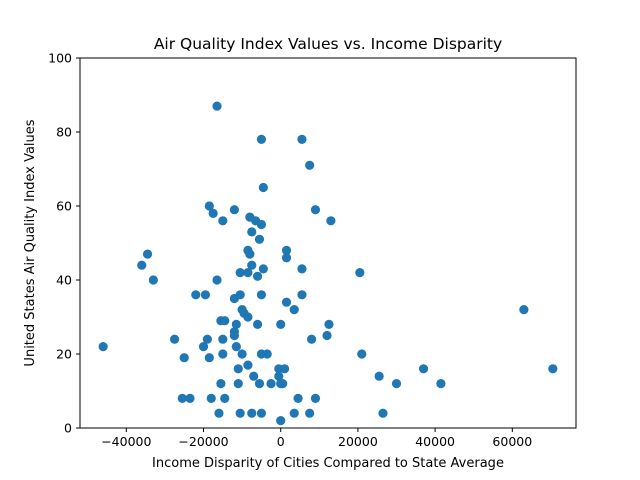 This screenshot has height=480, width=640. I want to click on y-tick-label: 60, so click(64, 206).